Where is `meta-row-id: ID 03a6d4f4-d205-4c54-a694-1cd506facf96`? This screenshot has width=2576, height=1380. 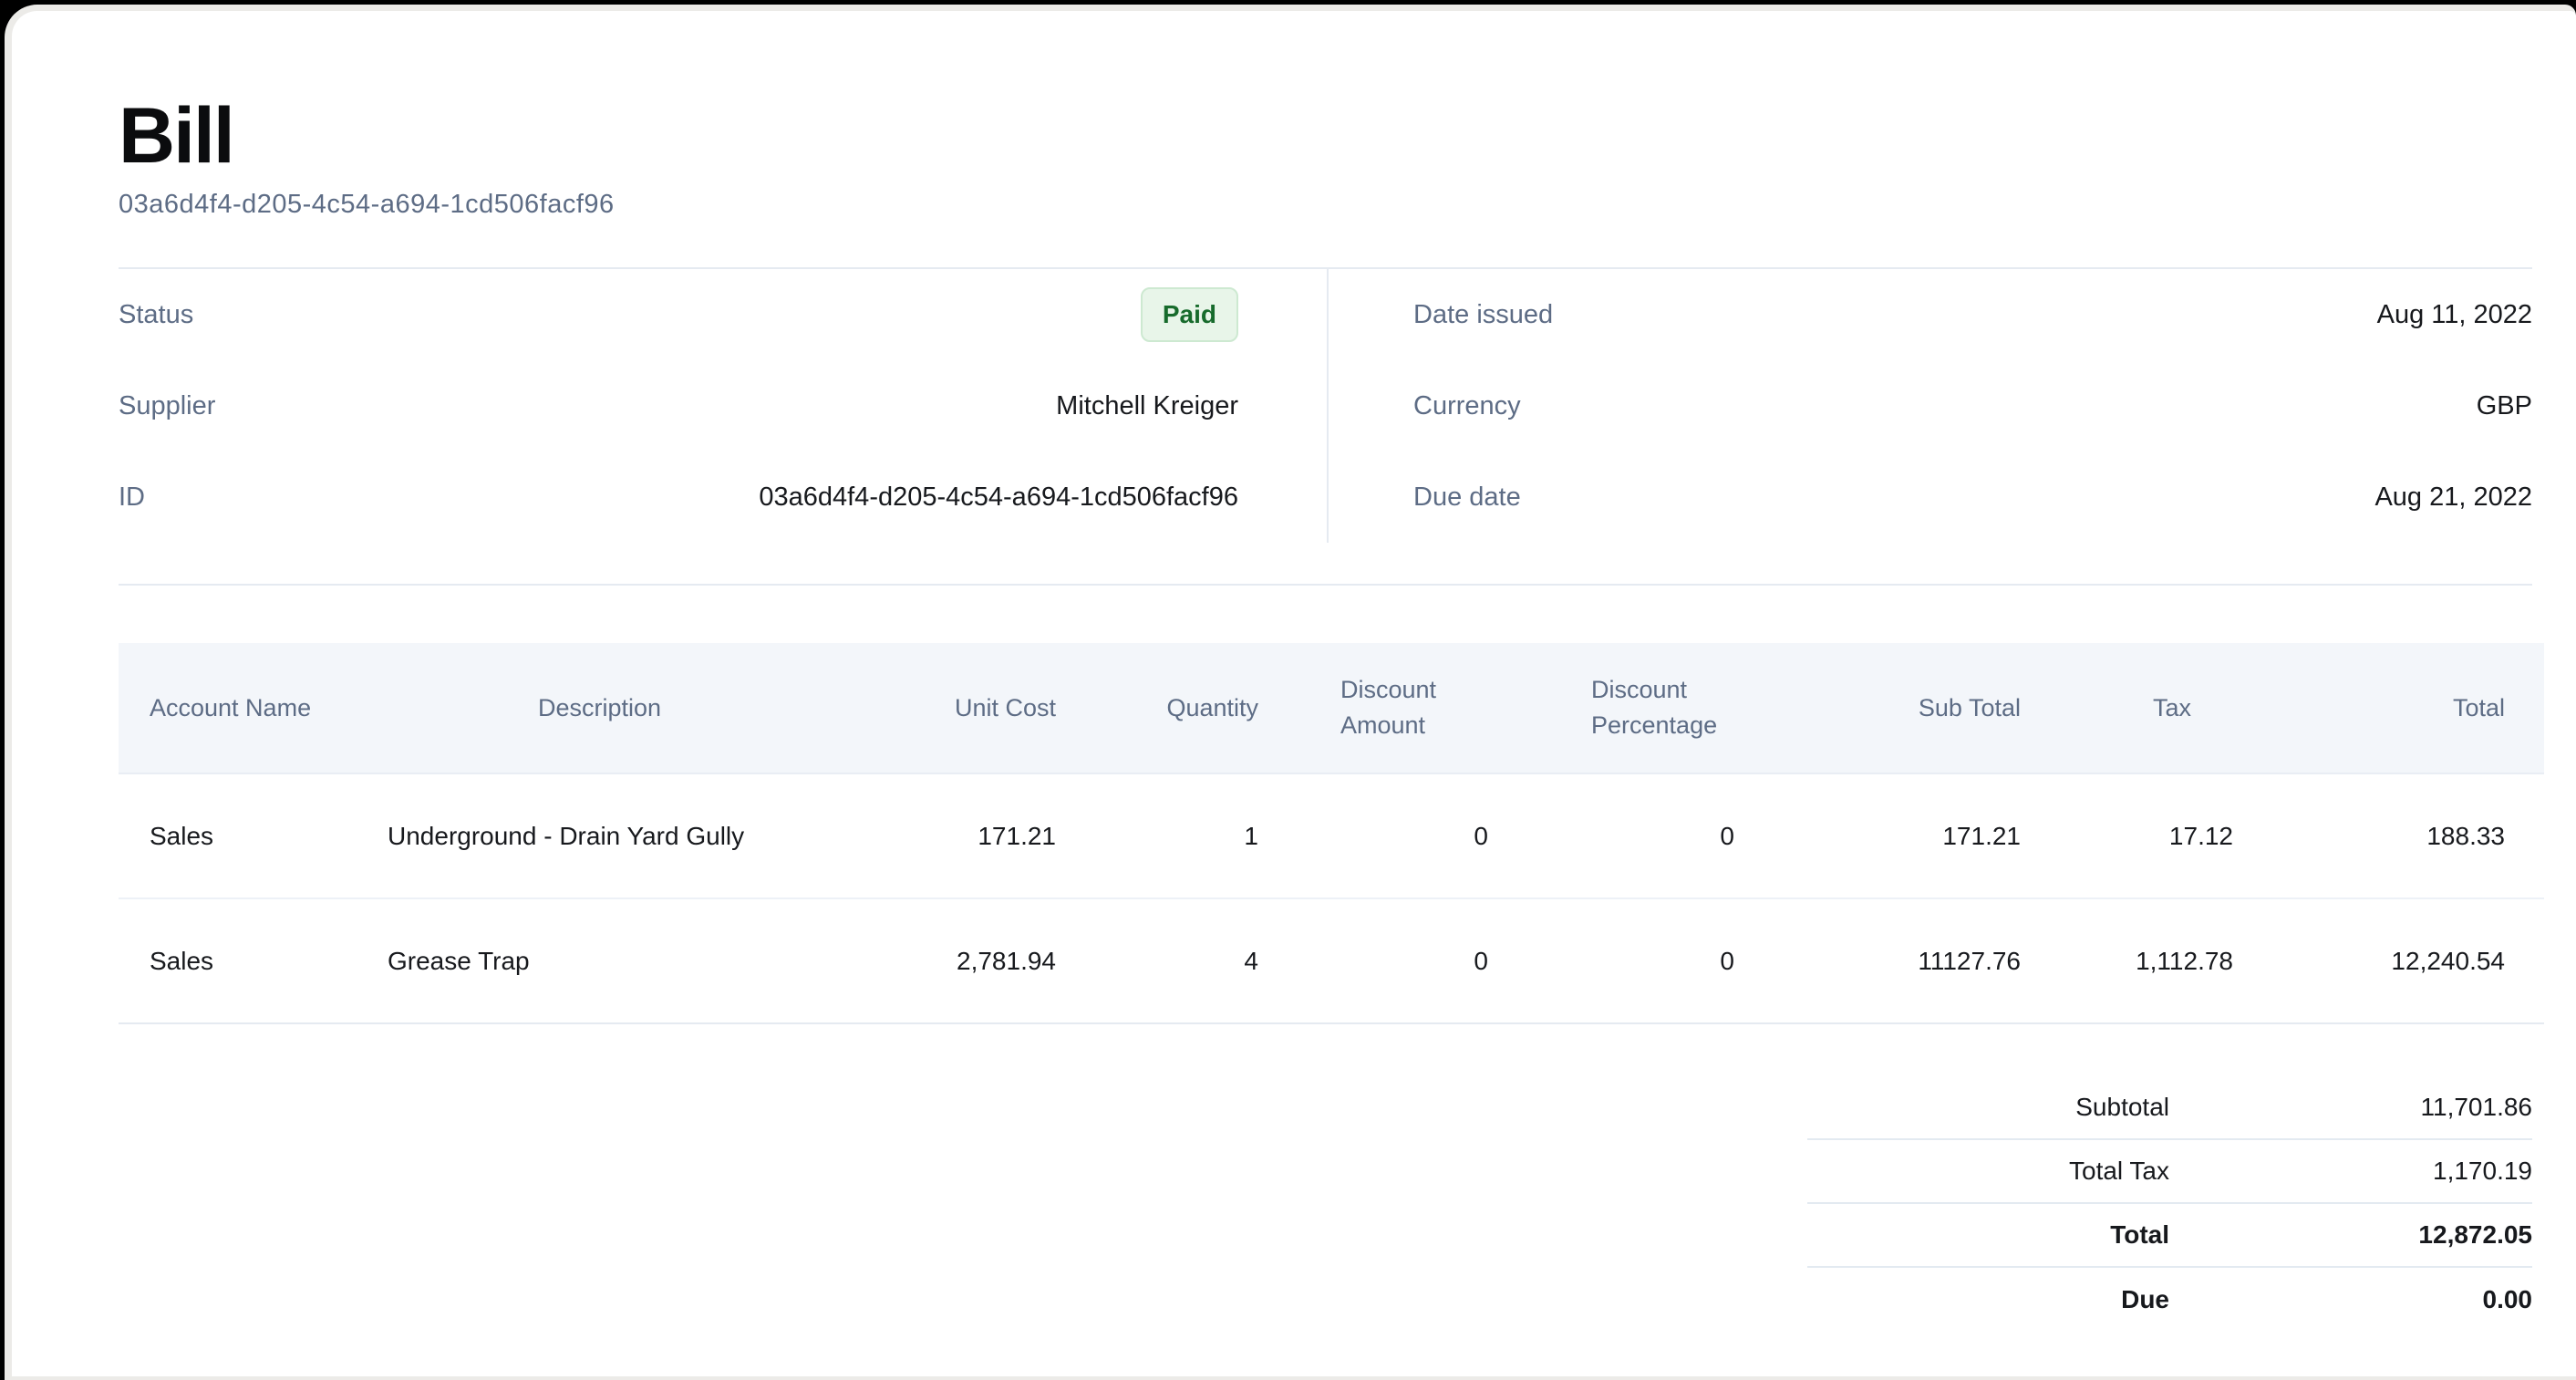 meta-row-id: ID 03a6d4f4-d205-4c54-a694-1cd506facf96 is located at coordinates (678, 497).